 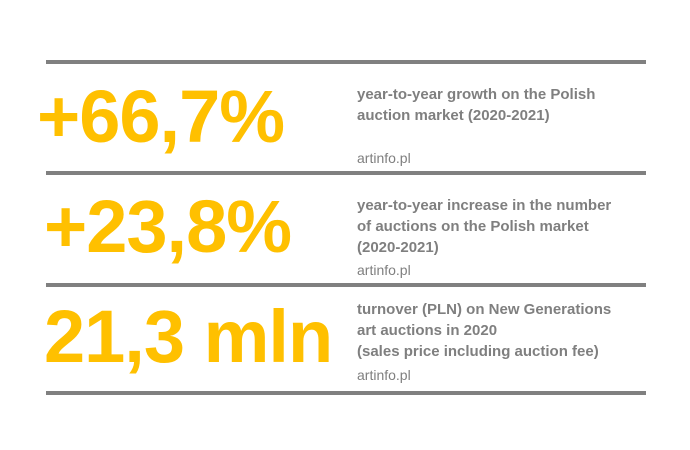 I want to click on stat-value-auction-count: +23,8%, so click(x=168, y=226).